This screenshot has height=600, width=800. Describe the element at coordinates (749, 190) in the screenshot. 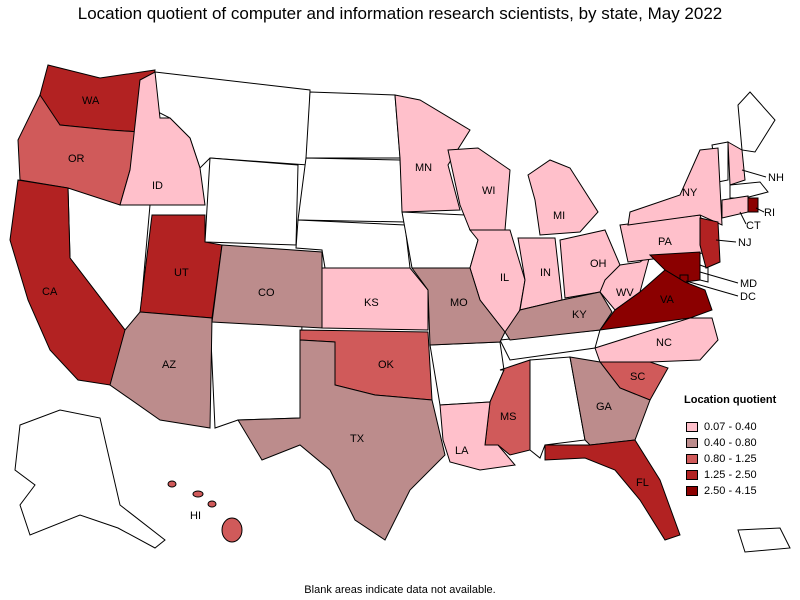

I see `state-MA` at that location.